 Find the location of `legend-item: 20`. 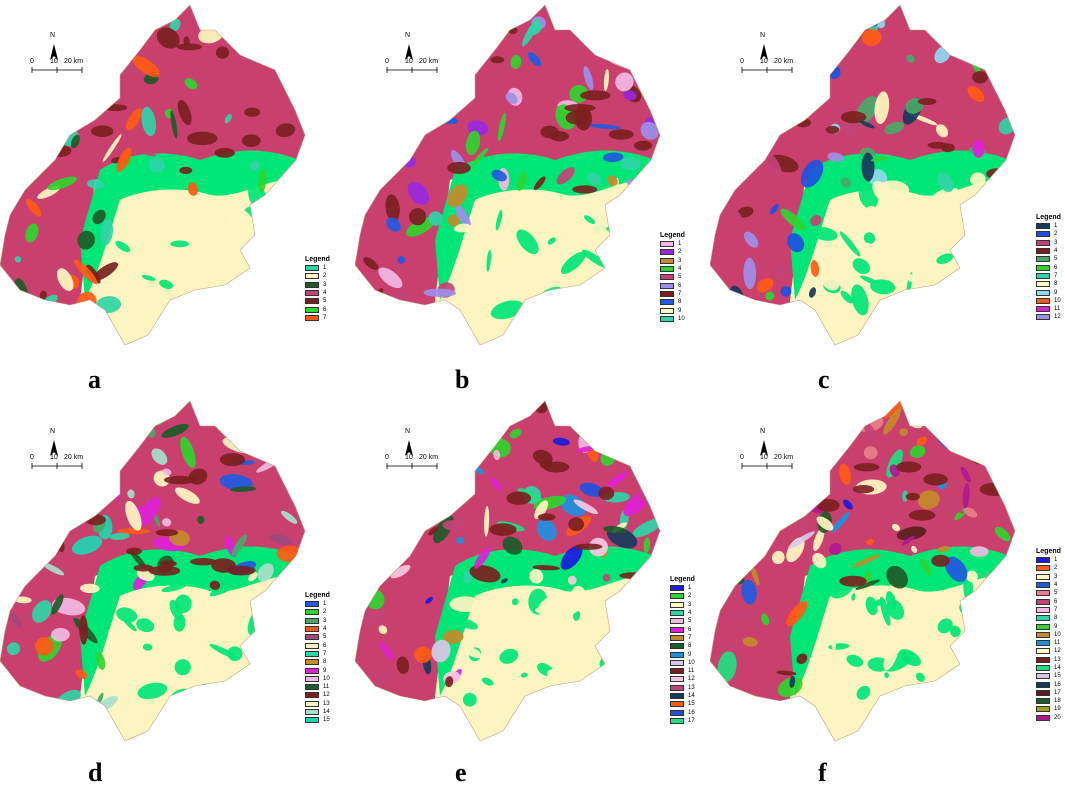

legend-item: 20 is located at coordinates (1048, 718).